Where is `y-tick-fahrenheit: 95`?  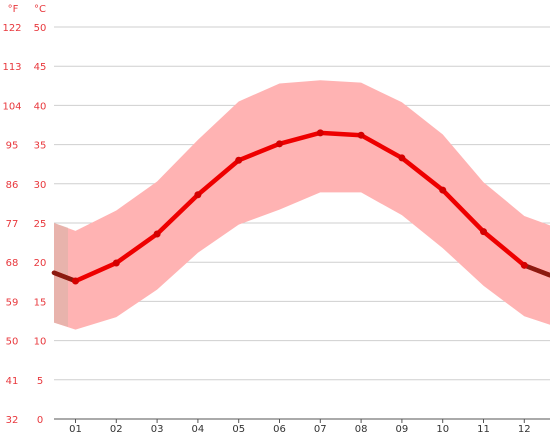
y-tick-fahrenheit: 95 is located at coordinates (12, 146).